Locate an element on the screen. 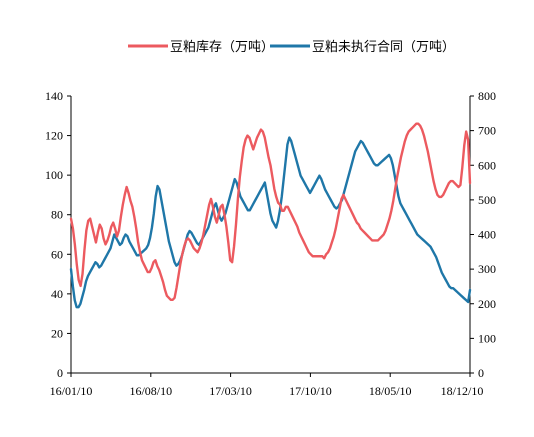 Image resolution: width=534 pixels, height=437 pixels. x-tick-label: 18/05/10 is located at coordinates (390, 391).